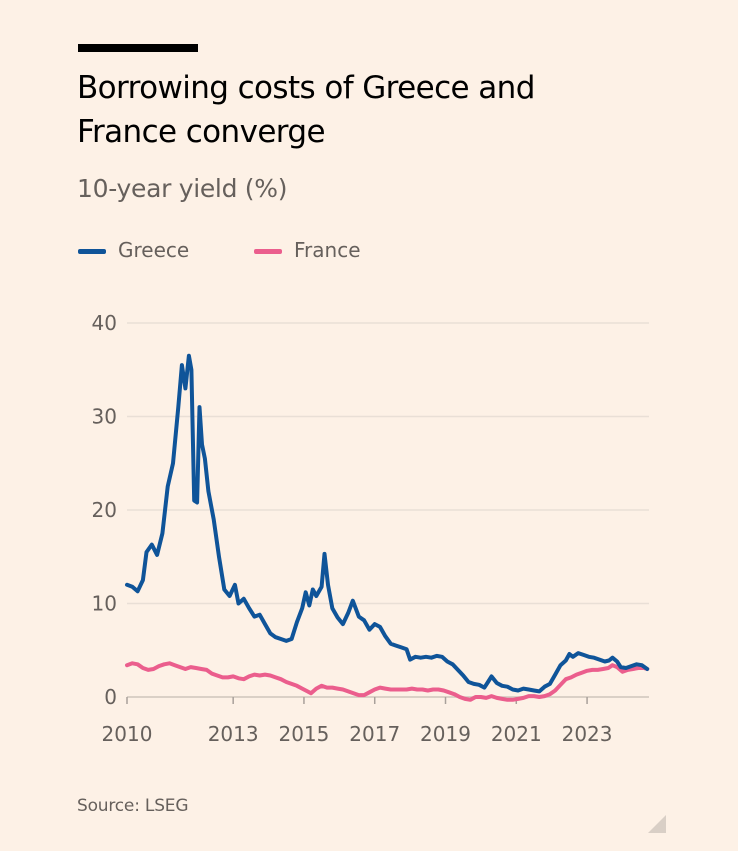  What do you see at coordinates (268, 251) in the screenshot?
I see `legend-swatch-france` at bounding box center [268, 251].